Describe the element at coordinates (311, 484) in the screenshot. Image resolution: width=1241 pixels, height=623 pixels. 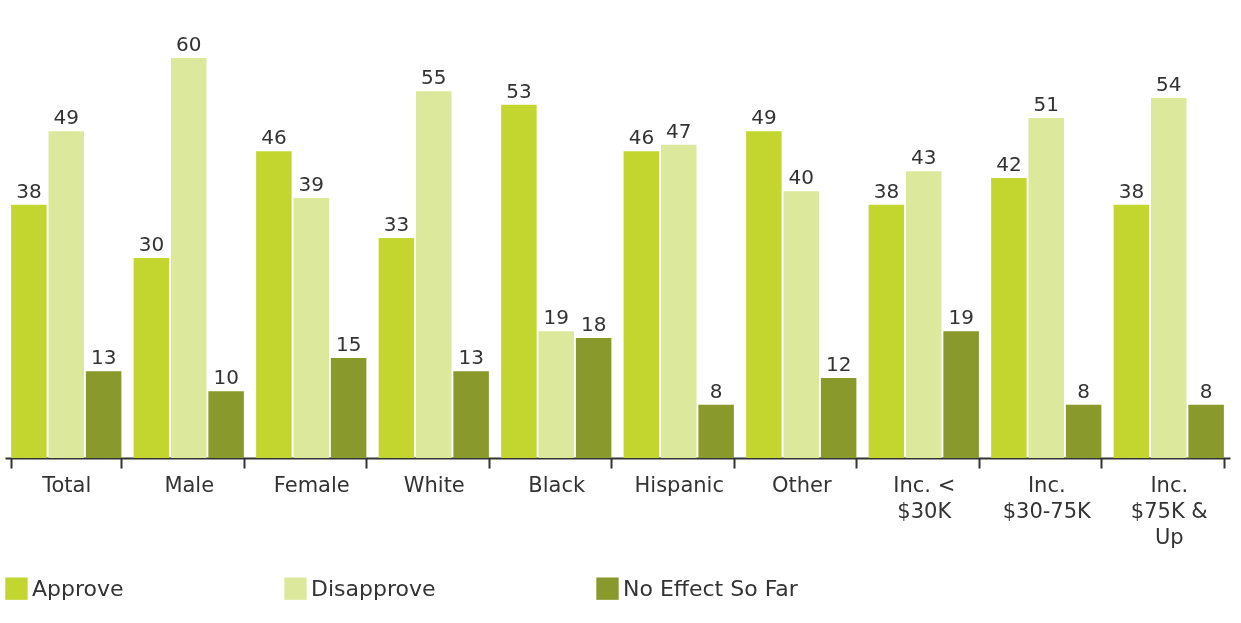
I see `x-tick-label: Female` at that location.